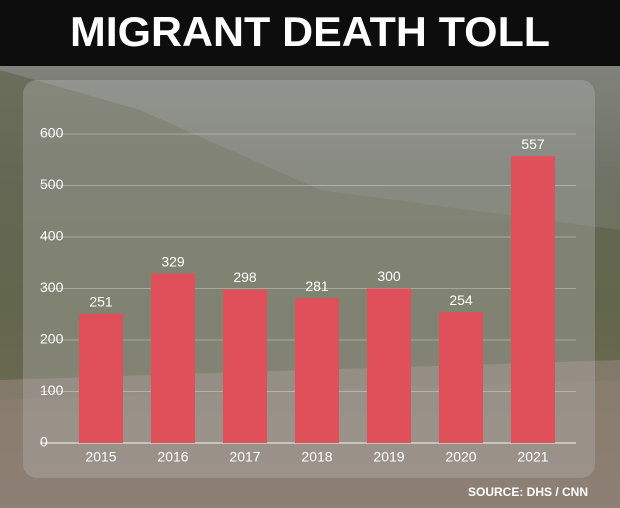  I want to click on x-tick-label: 2016, so click(172, 457).